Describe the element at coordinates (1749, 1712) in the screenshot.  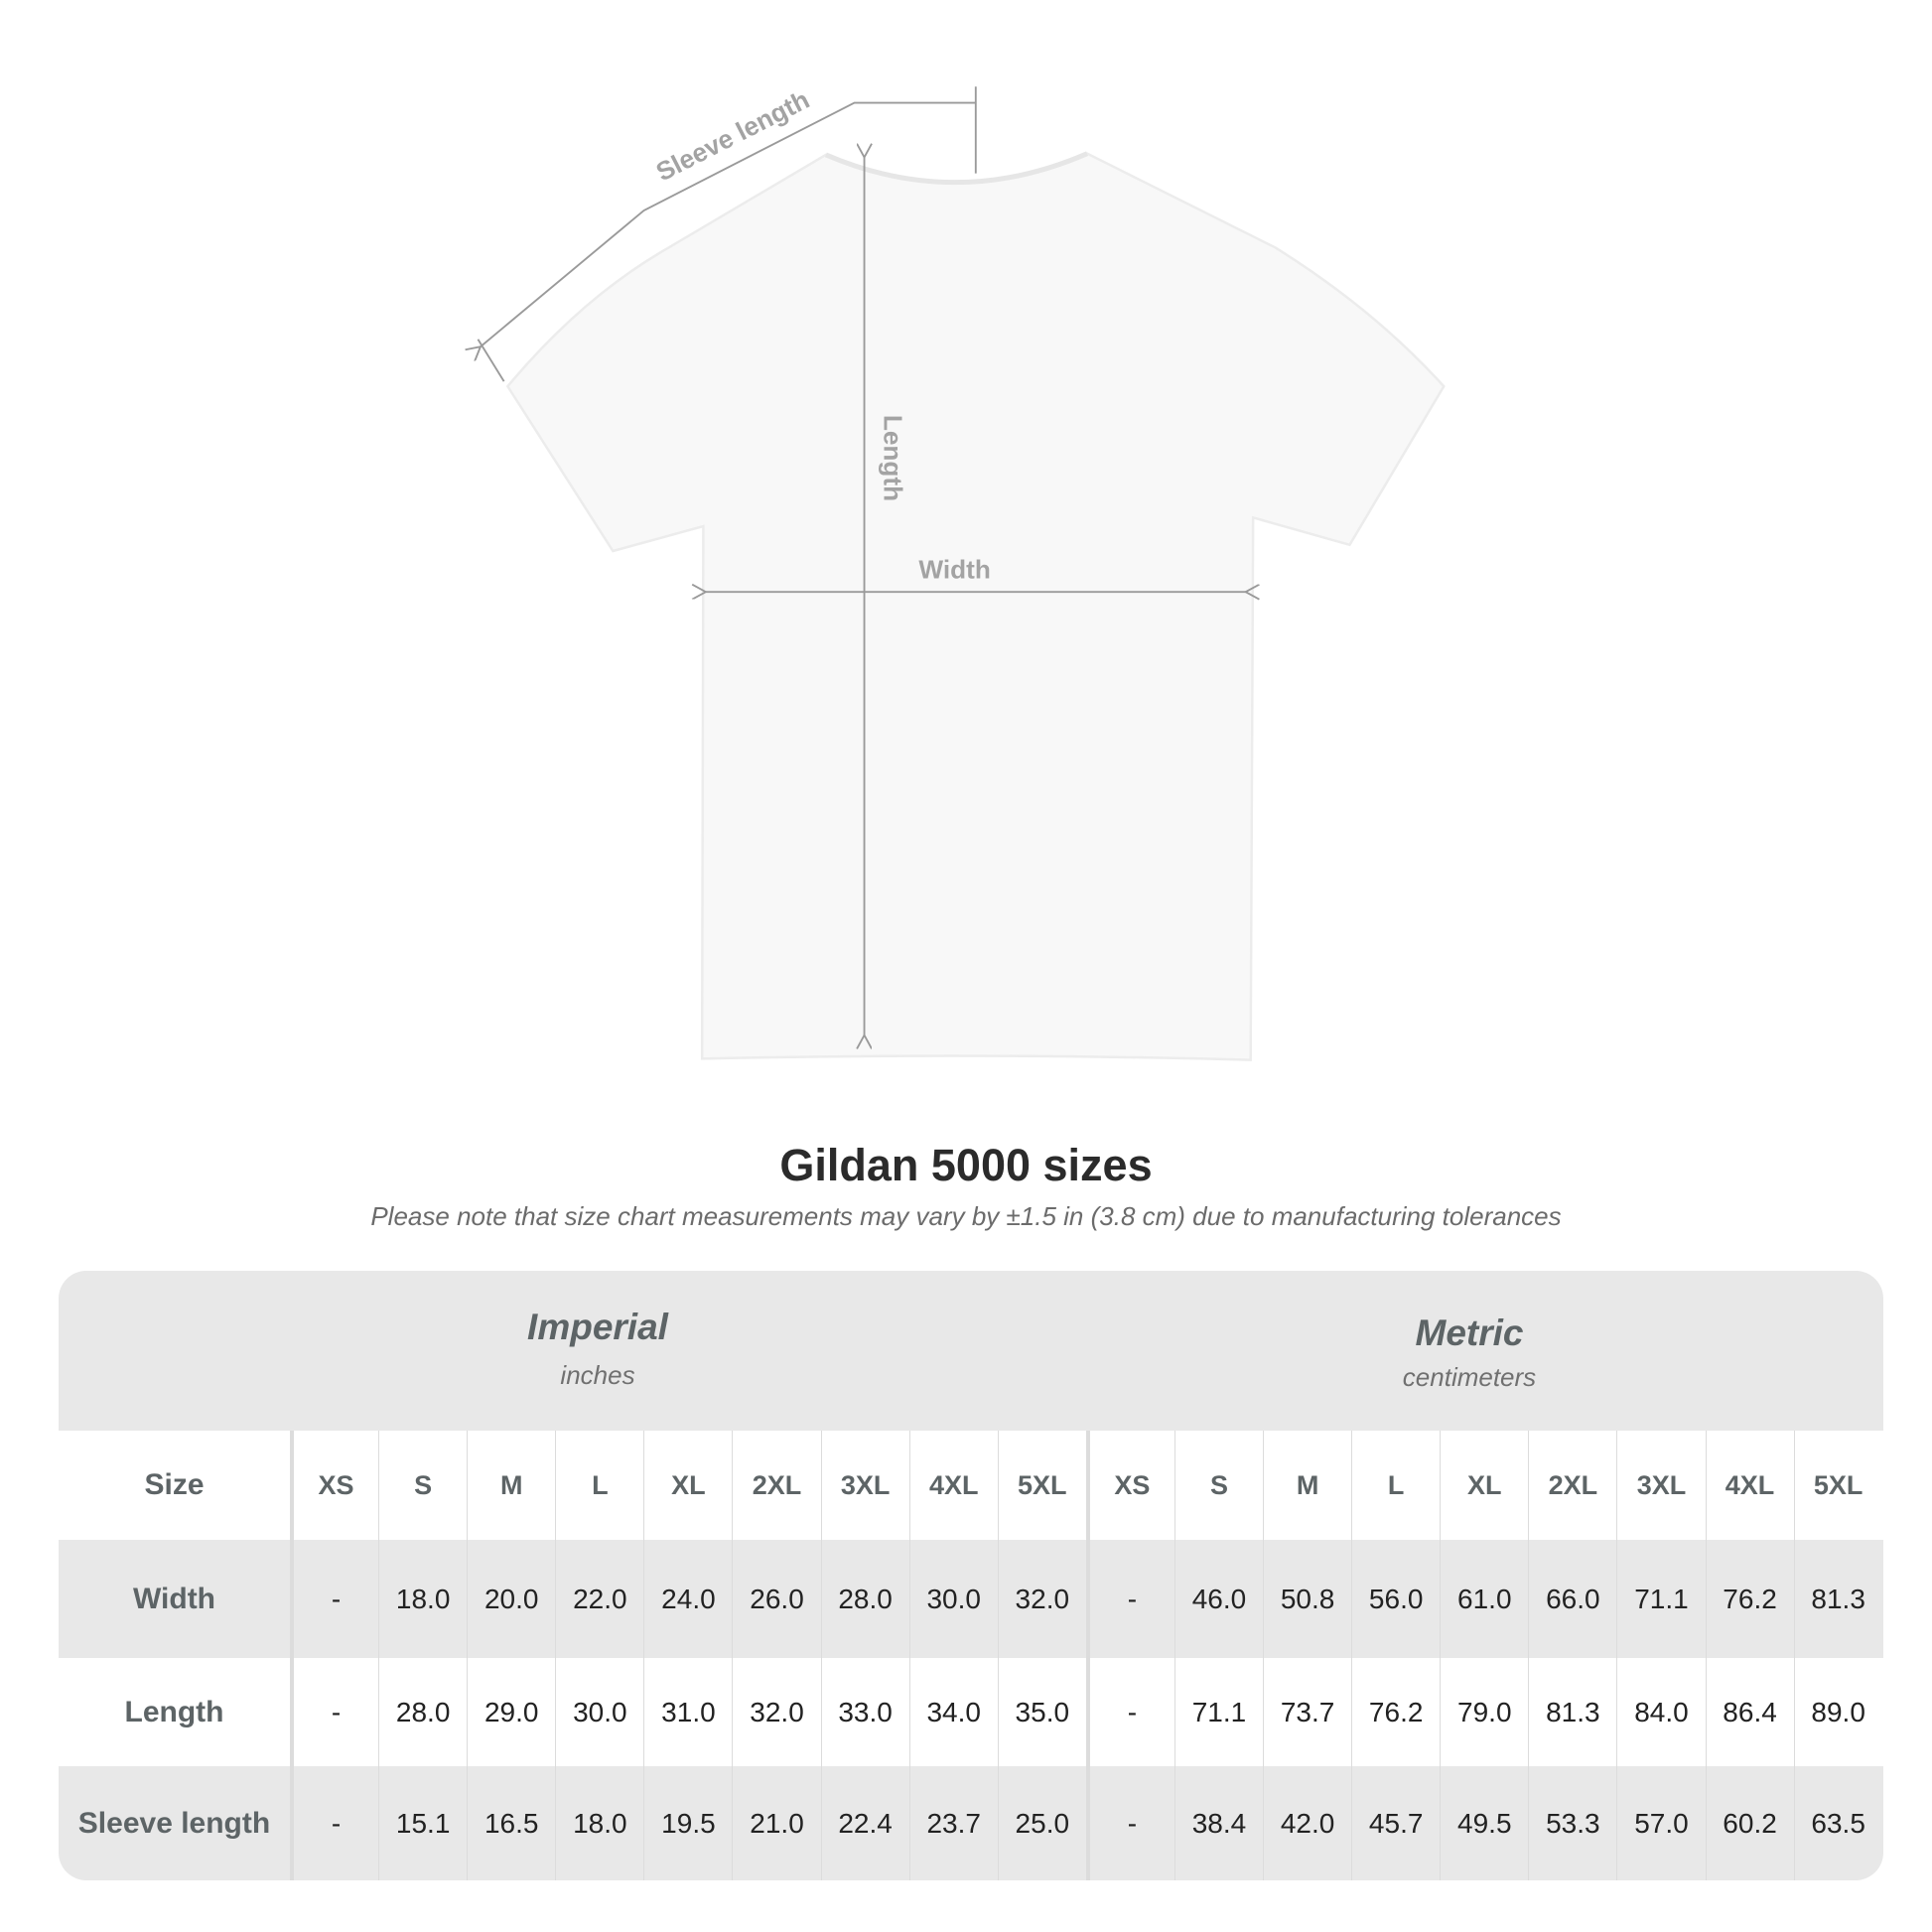
I see `table-cell: 86.4` at that location.